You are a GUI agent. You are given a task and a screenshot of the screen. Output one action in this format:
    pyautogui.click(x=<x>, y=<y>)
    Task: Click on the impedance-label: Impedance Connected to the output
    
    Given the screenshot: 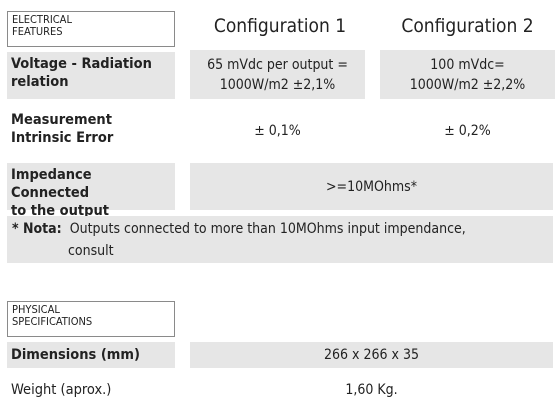 What is the action you would take?
    pyautogui.click(x=91, y=191)
    